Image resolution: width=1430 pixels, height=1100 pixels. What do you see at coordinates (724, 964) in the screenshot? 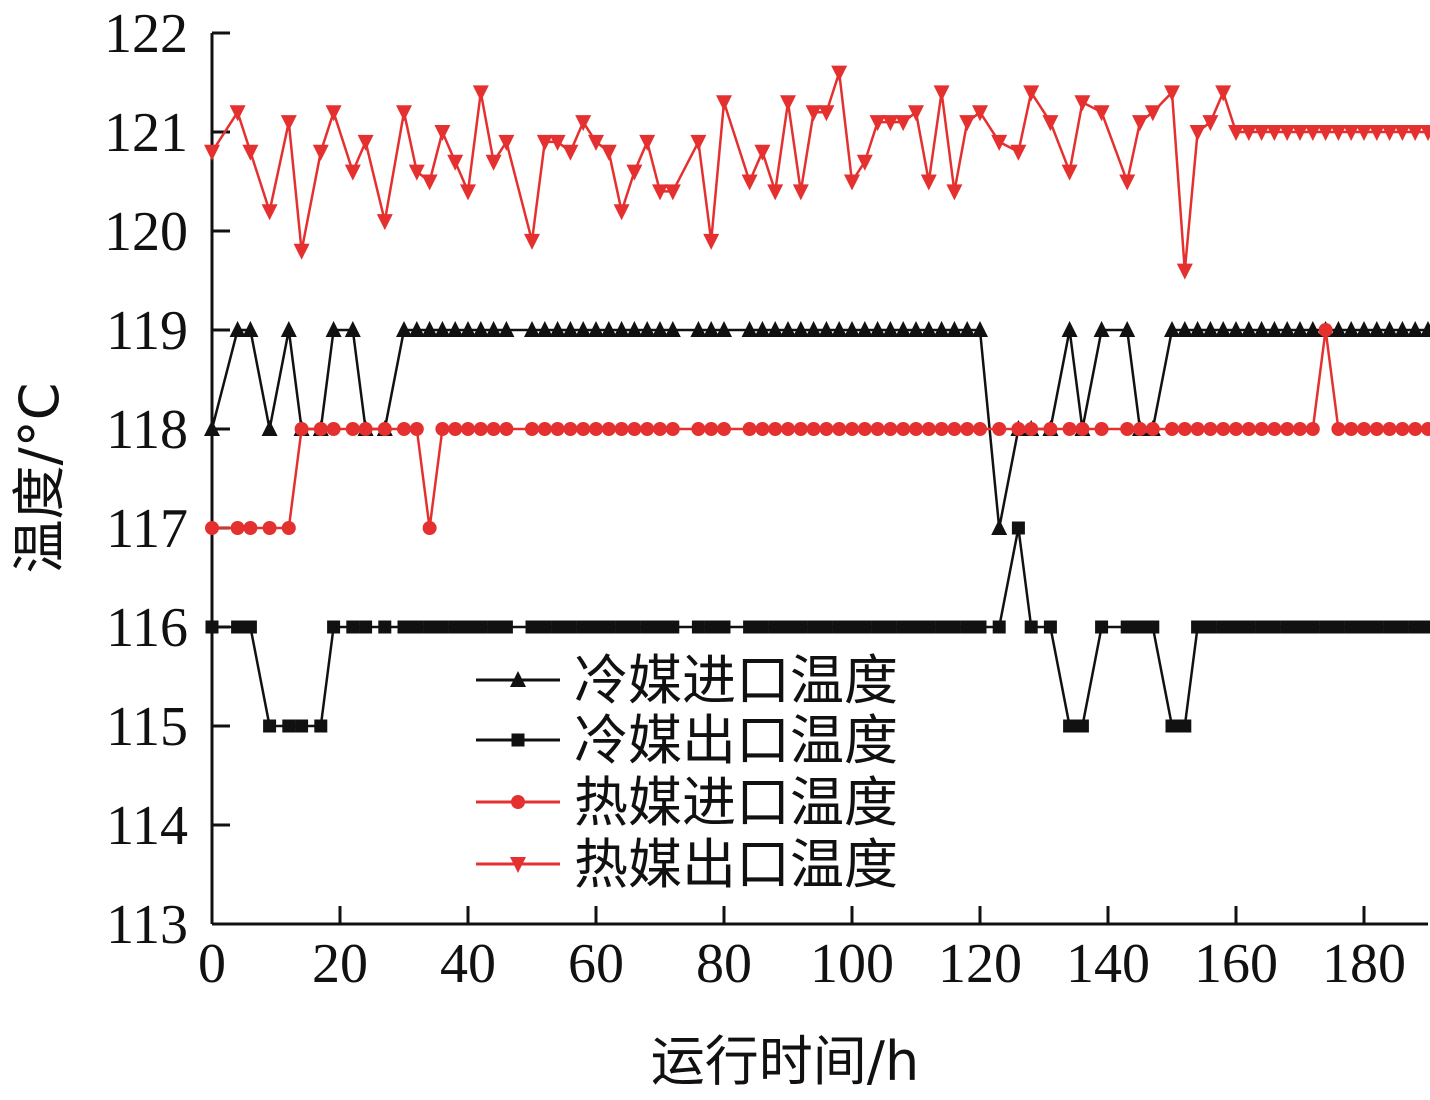
I see `x-tick-label: 80` at bounding box center [724, 964].